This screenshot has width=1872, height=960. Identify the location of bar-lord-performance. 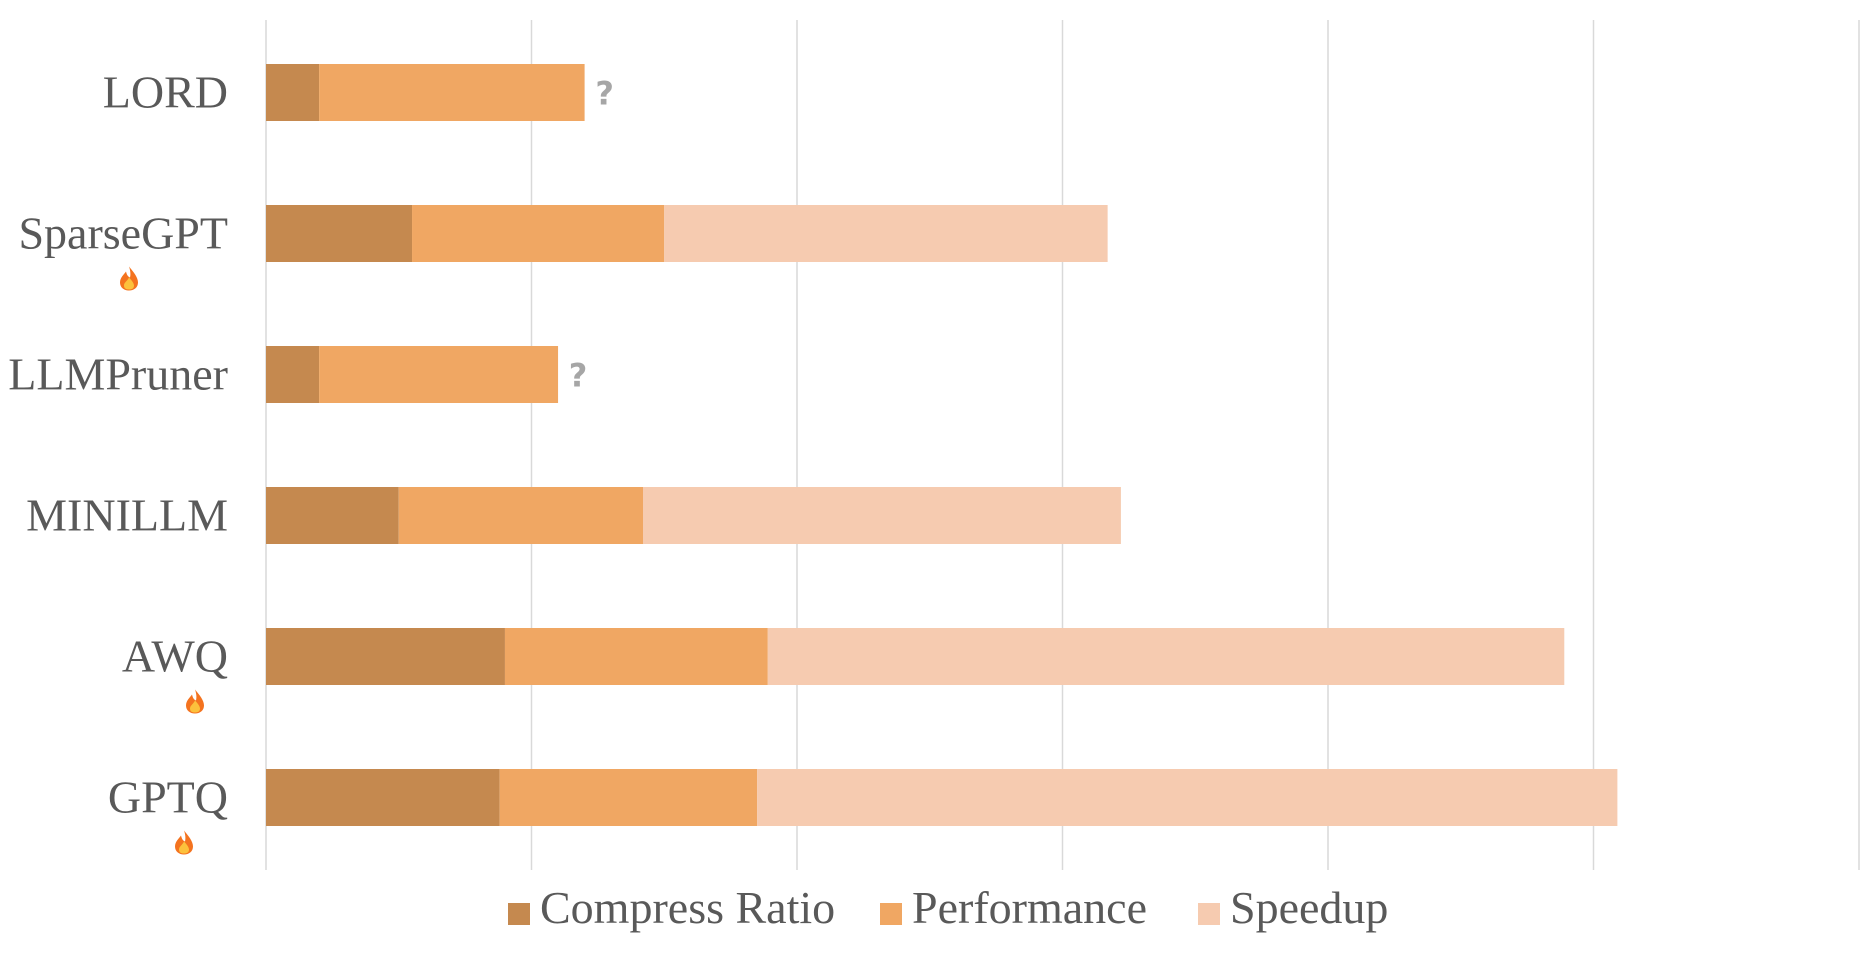
(452, 92).